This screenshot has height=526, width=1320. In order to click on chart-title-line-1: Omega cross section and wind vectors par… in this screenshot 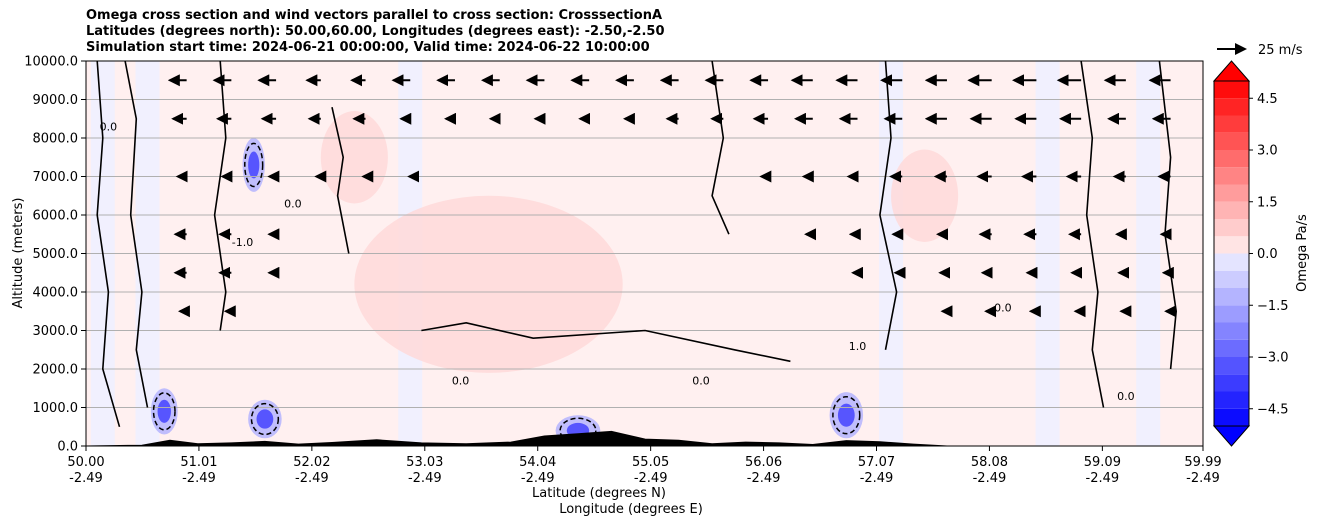, I will do `click(374, 15)`.